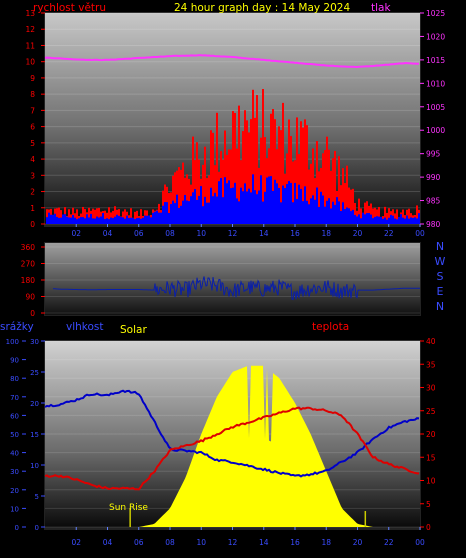 This screenshot has height=558, width=466. What do you see at coordinates (30, 62) in the screenshot?
I see `wind-speed-tick-label: 10` at bounding box center [30, 62].